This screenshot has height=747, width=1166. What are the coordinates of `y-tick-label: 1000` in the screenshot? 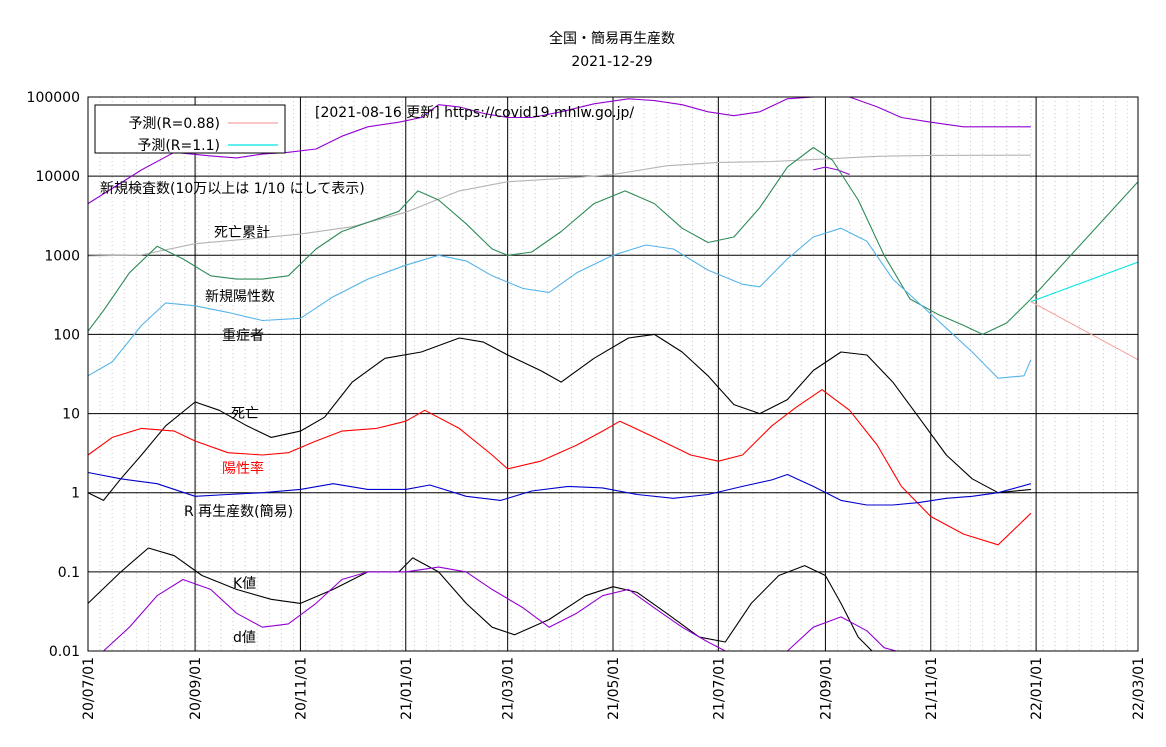 It's located at (62, 256).